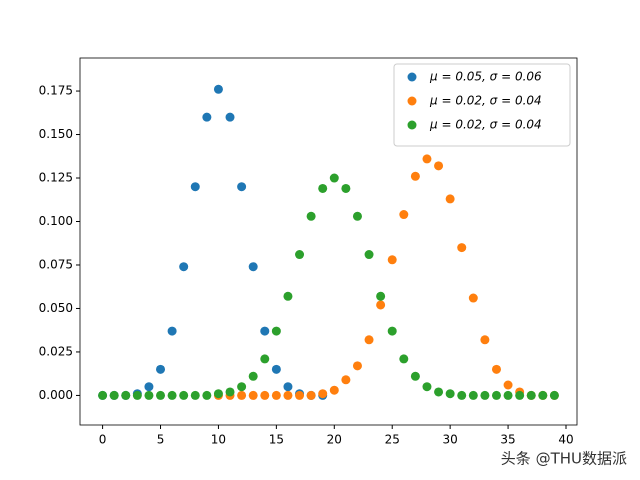 The height and width of the screenshot is (480, 640). Describe the element at coordinates (218, 440) in the screenshot. I see `x-tick-label: 10` at that location.